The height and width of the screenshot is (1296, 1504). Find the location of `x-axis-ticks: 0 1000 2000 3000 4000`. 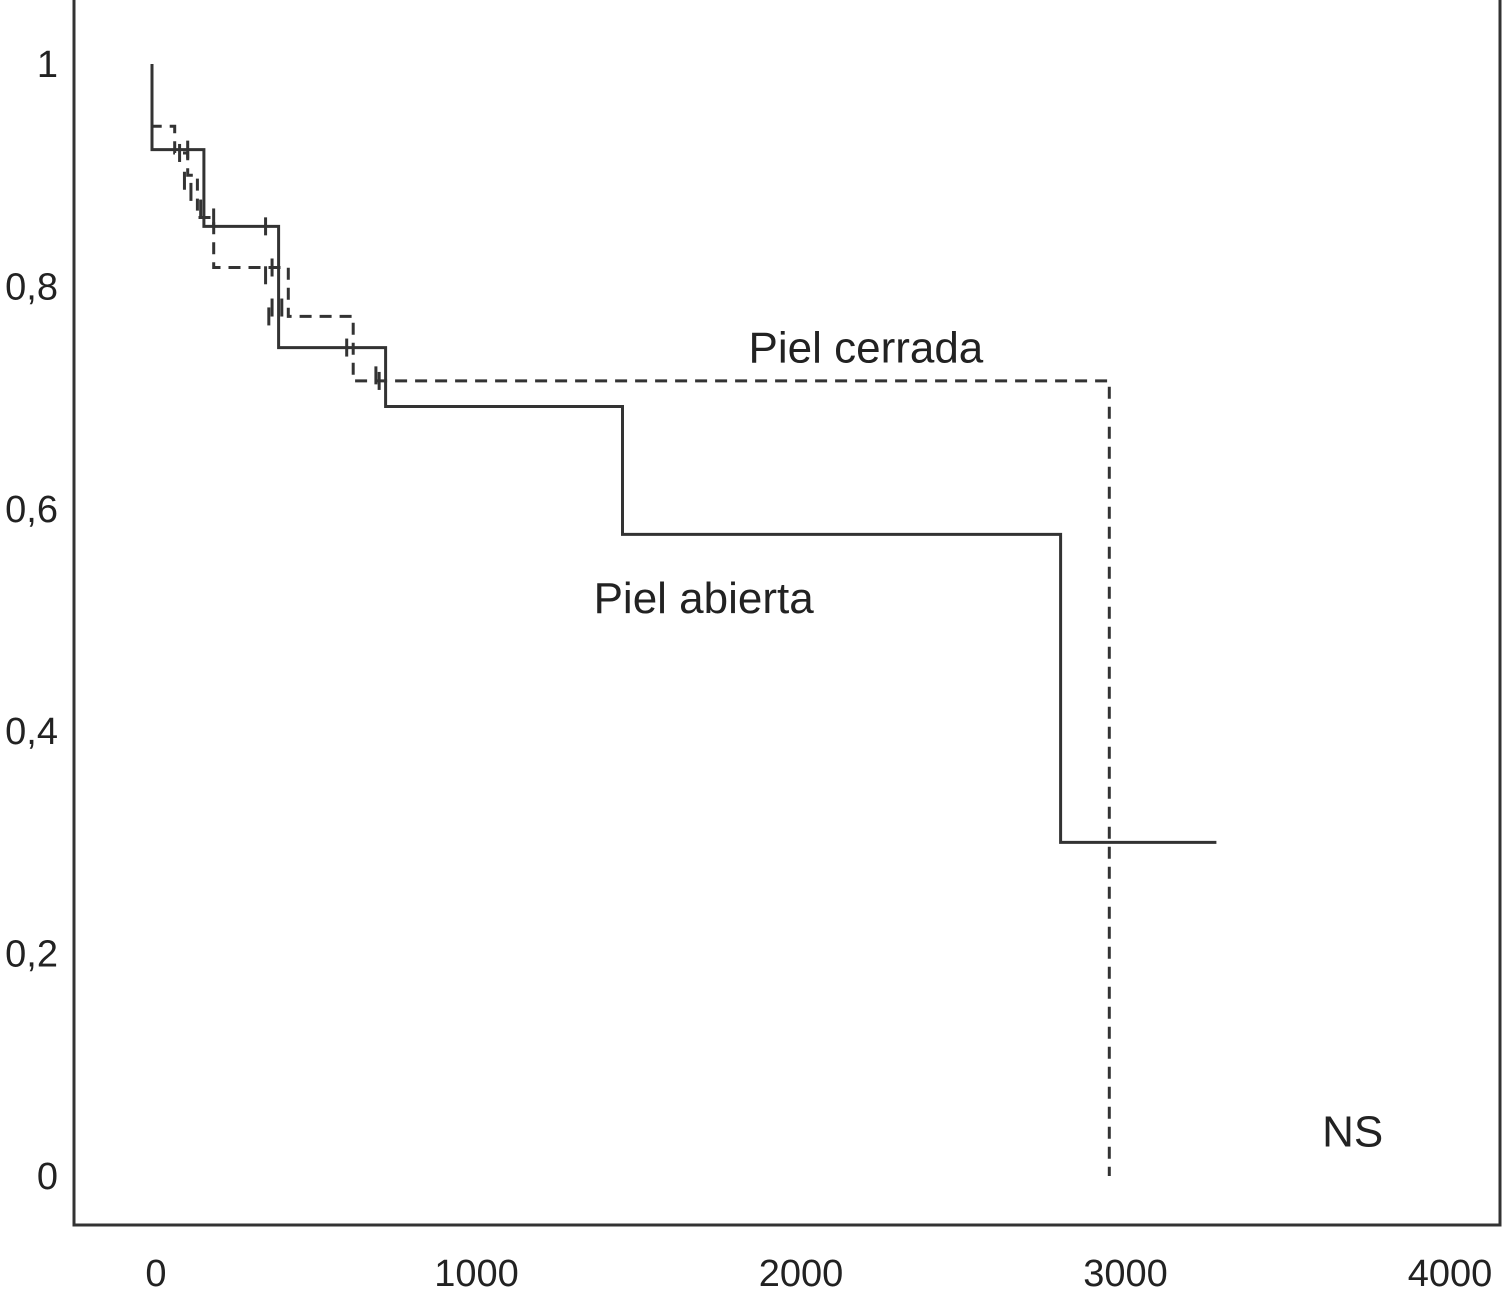

x-axis-ticks: 0 1000 2000 3000 4000 is located at coordinates (818, 1274).